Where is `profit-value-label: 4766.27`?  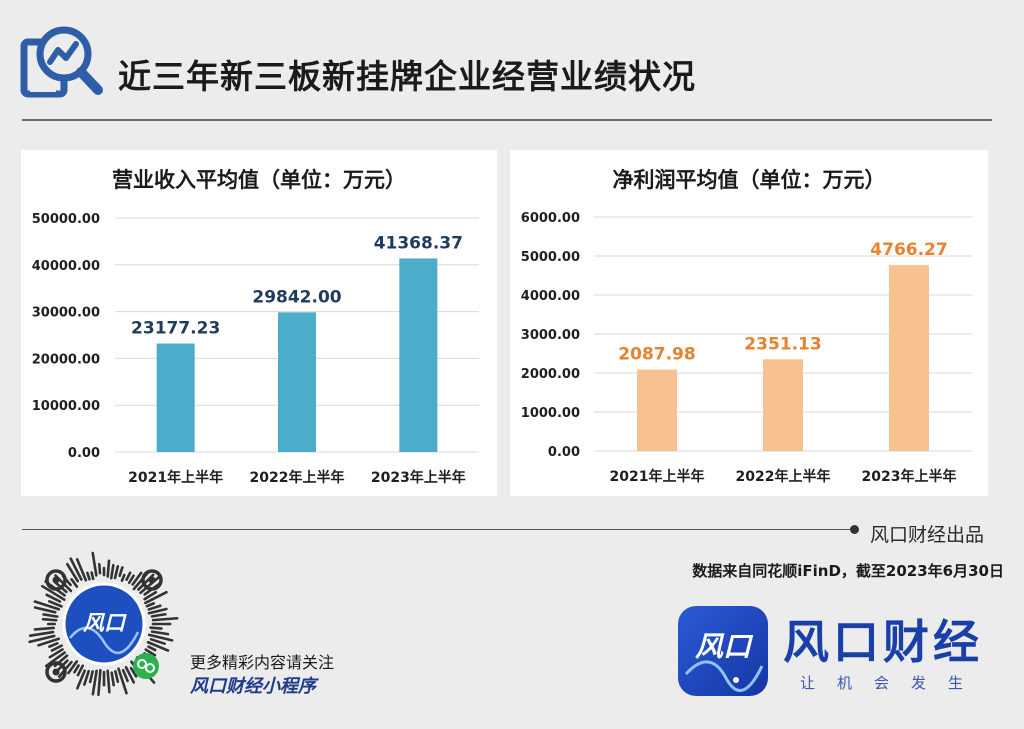
profit-value-label: 4766.27 is located at coordinates (908, 250).